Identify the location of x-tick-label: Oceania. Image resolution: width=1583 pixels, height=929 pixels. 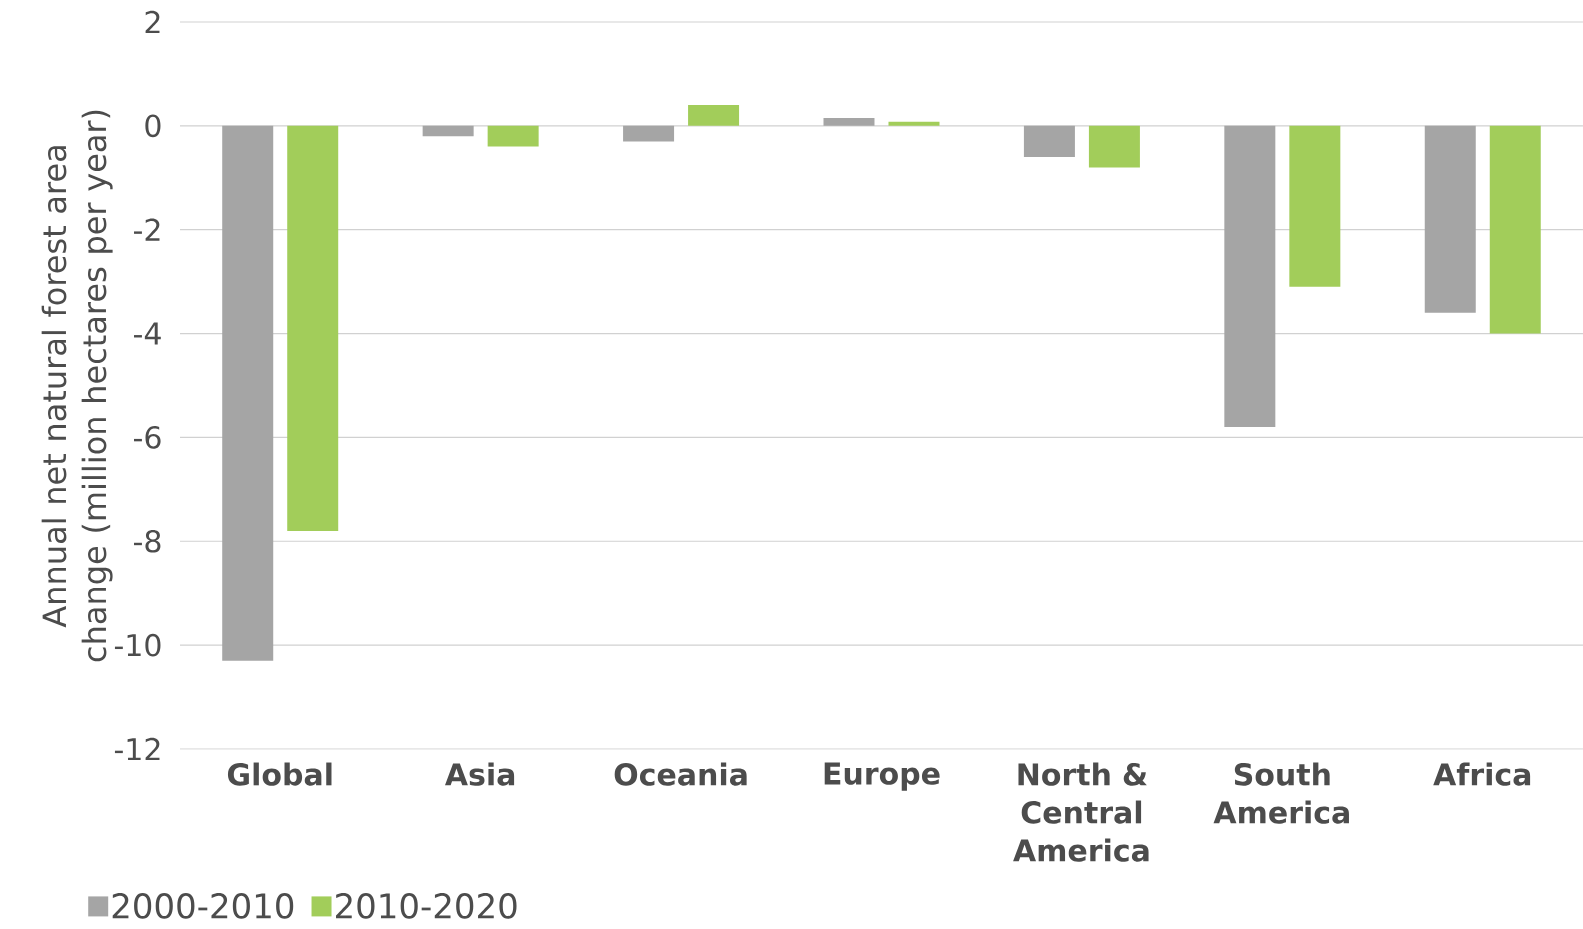
(680, 774).